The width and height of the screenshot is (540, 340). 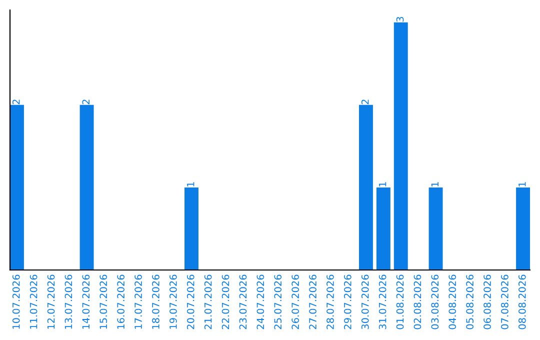 What do you see at coordinates (382, 302) in the screenshot?
I see `x-tick-label: 31.07.2026` at bounding box center [382, 302].